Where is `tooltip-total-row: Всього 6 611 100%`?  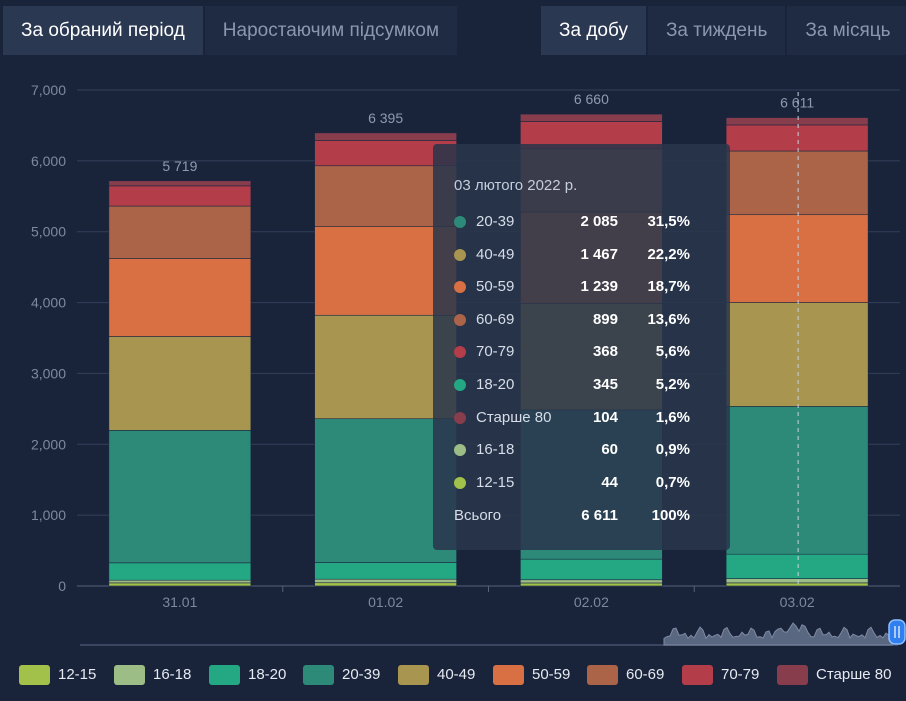 tooltip-total-row: Всього 6 611 100% is located at coordinates (584, 516).